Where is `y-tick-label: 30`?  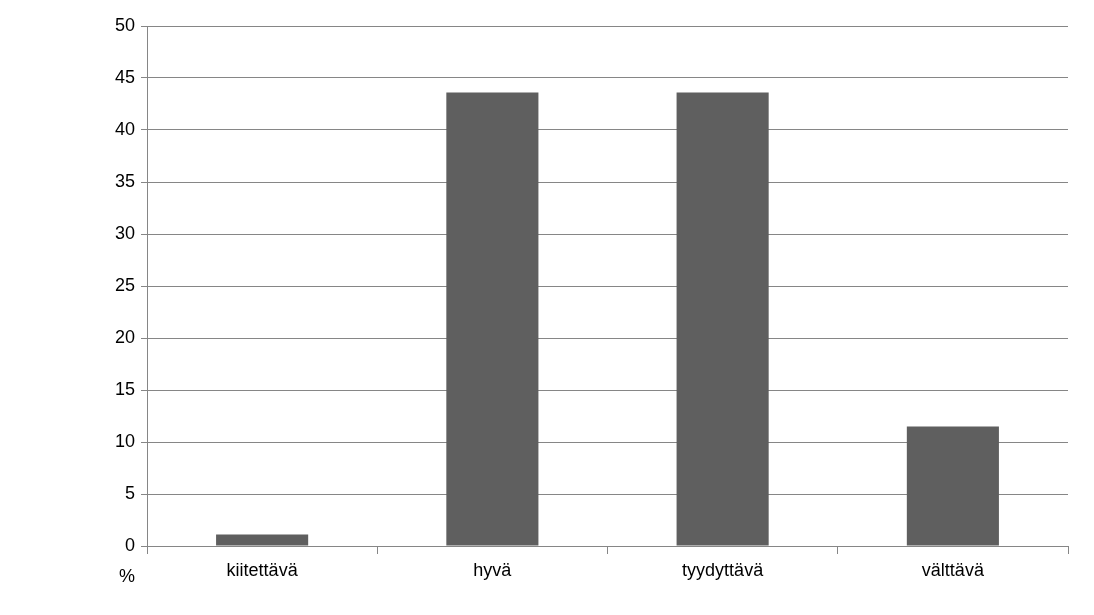 y-tick-label: 30 is located at coordinates (124, 232).